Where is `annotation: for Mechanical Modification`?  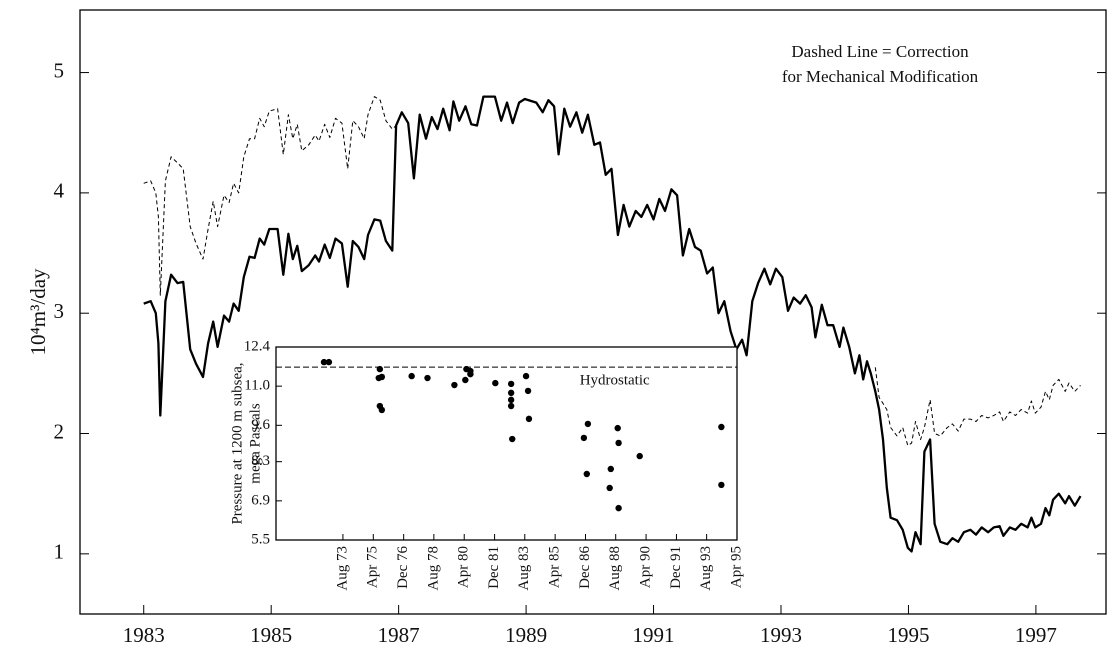 annotation: for Mechanical Modification is located at coordinates (880, 76).